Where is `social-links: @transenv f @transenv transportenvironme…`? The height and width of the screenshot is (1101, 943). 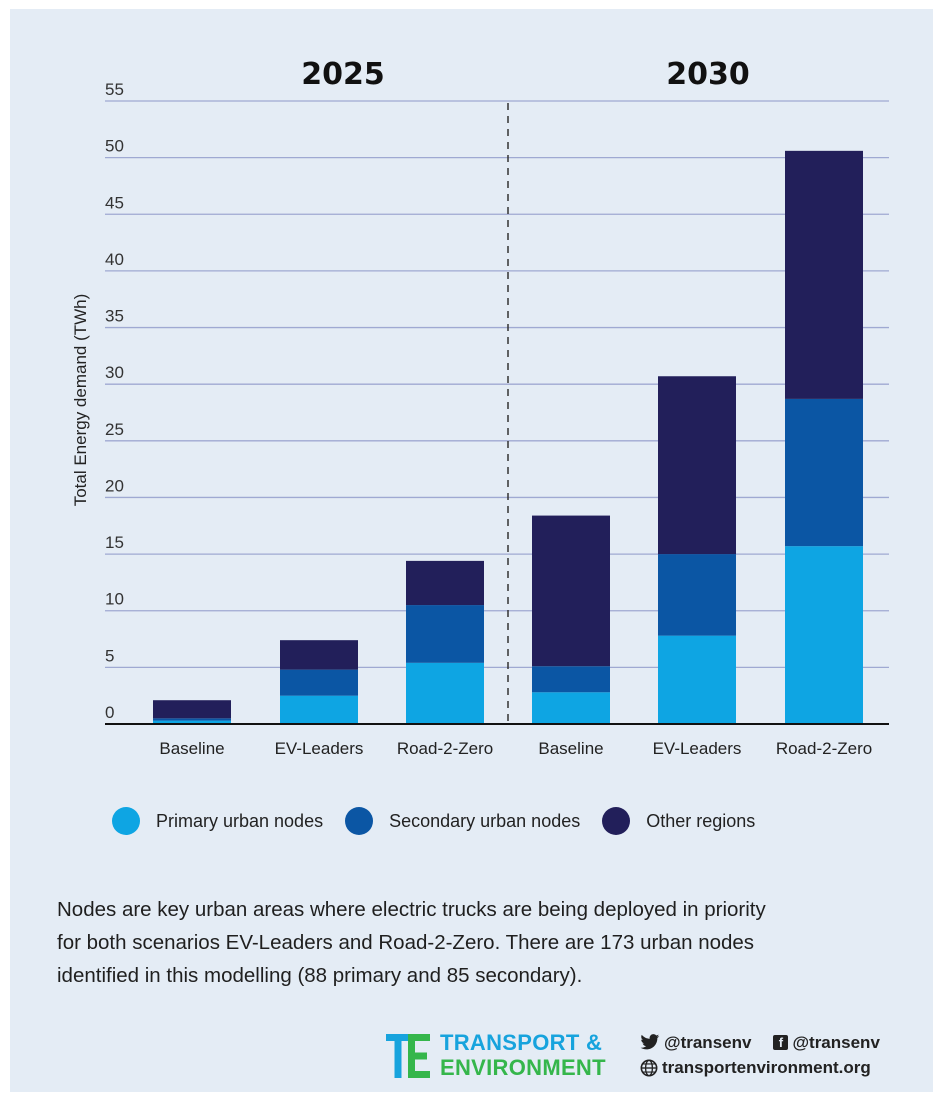 social-links: @transenv f @transenv transportenvironme… is located at coordinates (760, 1055).